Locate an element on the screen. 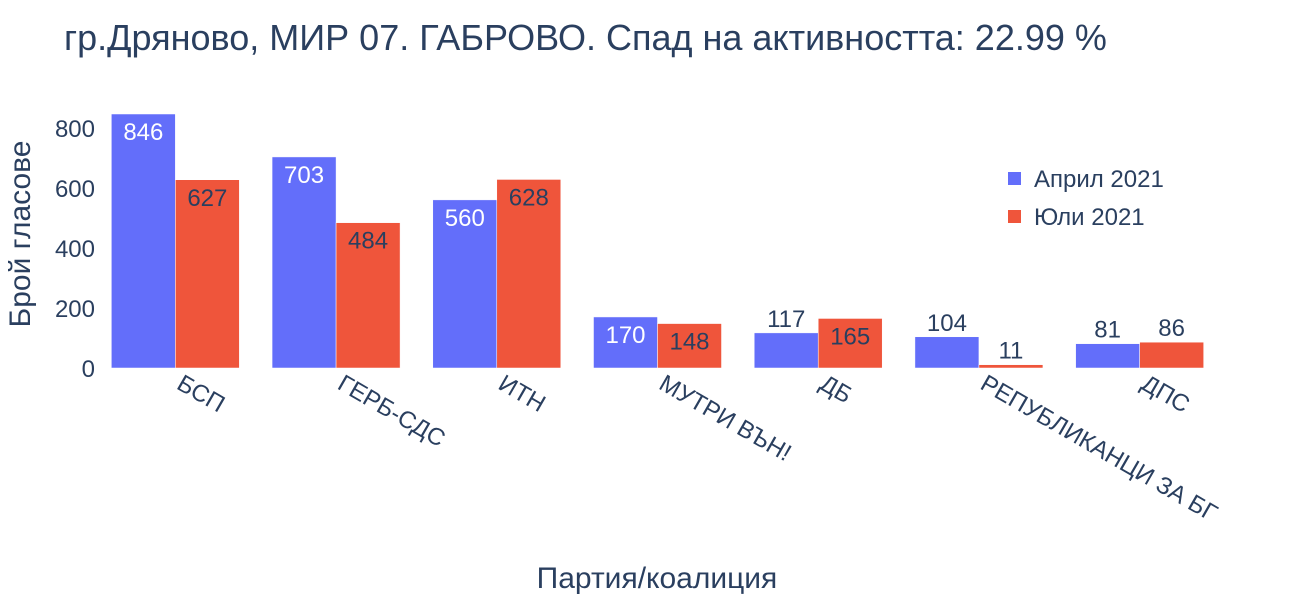 The height and width of the screenshot is (600, 1300). x-tick-label: БСП is located at coordinates (200, 394).